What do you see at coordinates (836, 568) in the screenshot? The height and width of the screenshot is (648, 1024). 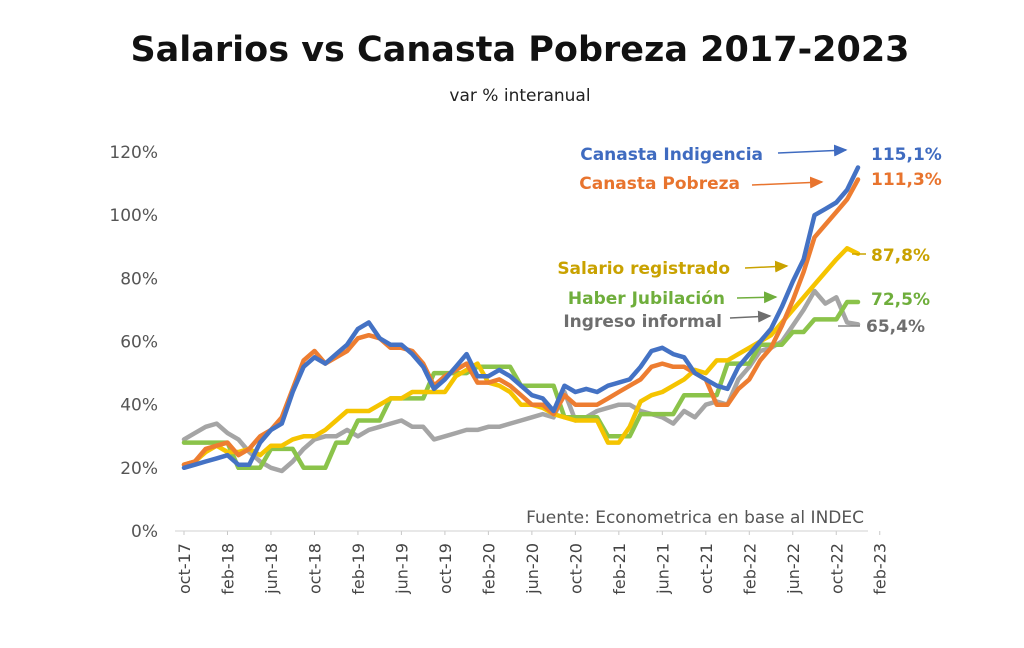 I see `x-tick-label: oct-22` at bounding box center [836, 568].